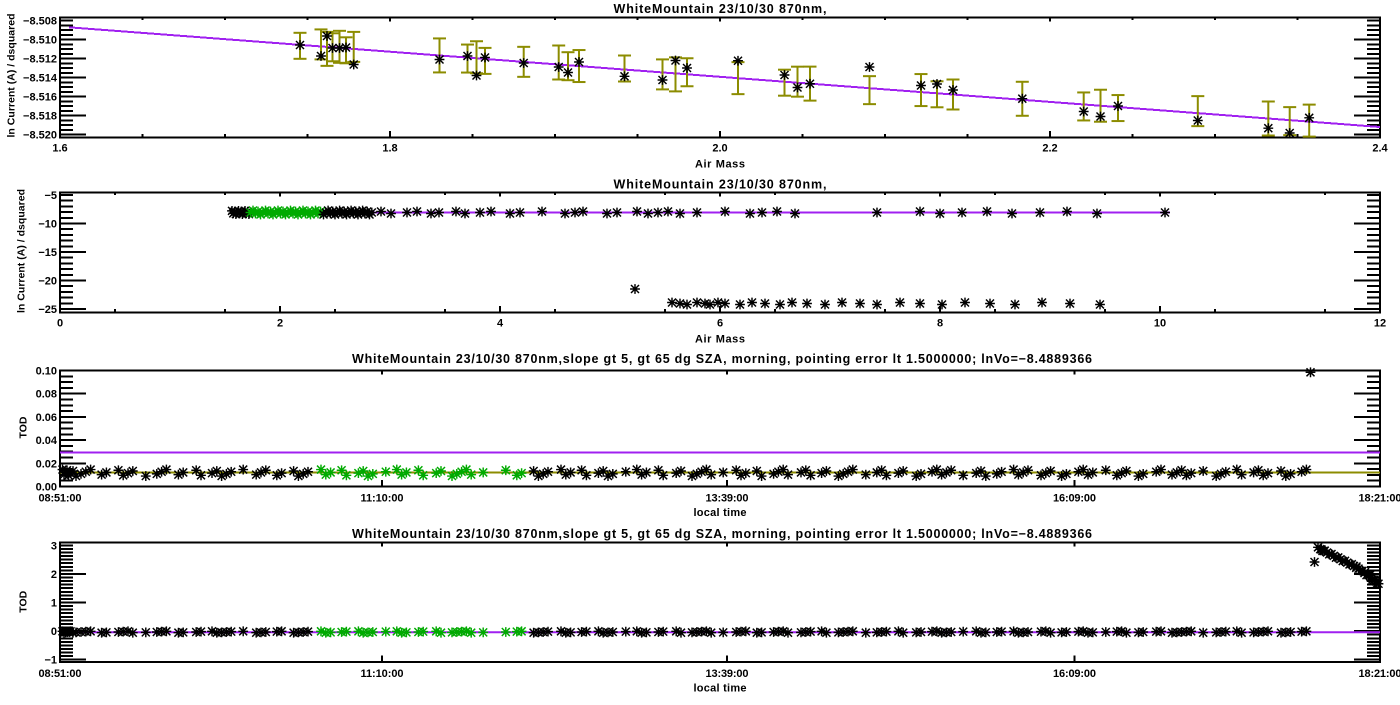 The width and height of the screenshot is (1400, 705). I want to click on svg-text: 2.2, so click(1049, 149).